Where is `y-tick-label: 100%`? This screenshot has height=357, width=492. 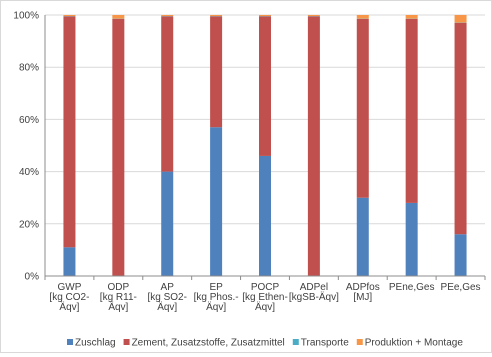
y-tick-label: 100% is located at coordinates (26, 16).